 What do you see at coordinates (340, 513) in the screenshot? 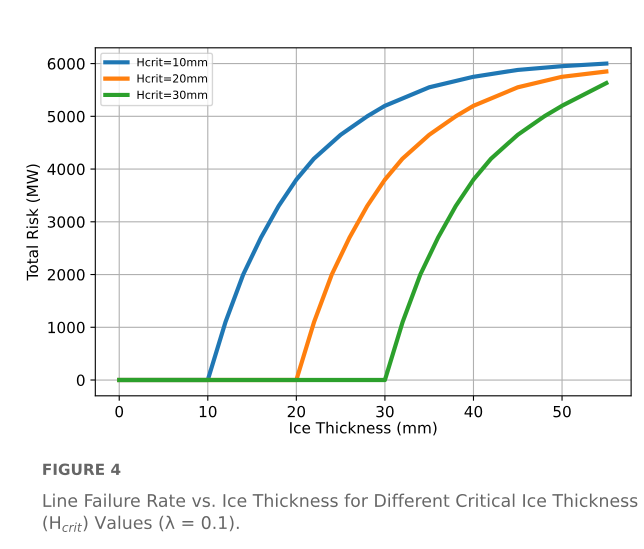
I see `text: Line Failure Rate vs. Ice Thickness for Different Critical Ice Thickness (H$_{crit}$) Values (λ = 0.1).` at bounding box center [340, 513].